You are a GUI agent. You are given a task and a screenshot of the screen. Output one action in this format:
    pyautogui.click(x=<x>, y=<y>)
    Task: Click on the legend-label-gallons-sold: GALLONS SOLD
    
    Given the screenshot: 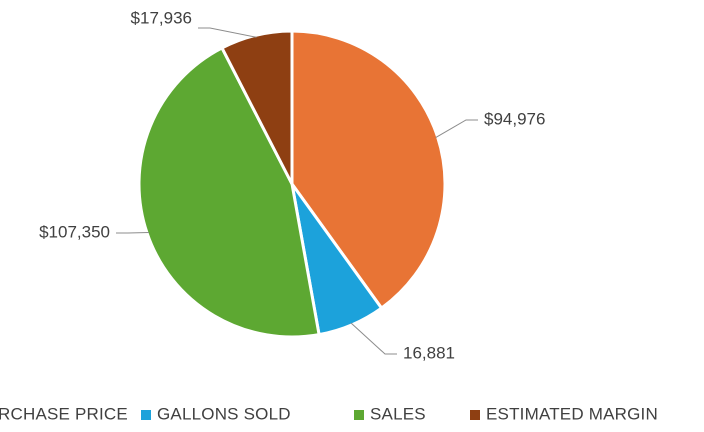 What is the action you would take?
    pyautogui.click(x=224, y=413)
    